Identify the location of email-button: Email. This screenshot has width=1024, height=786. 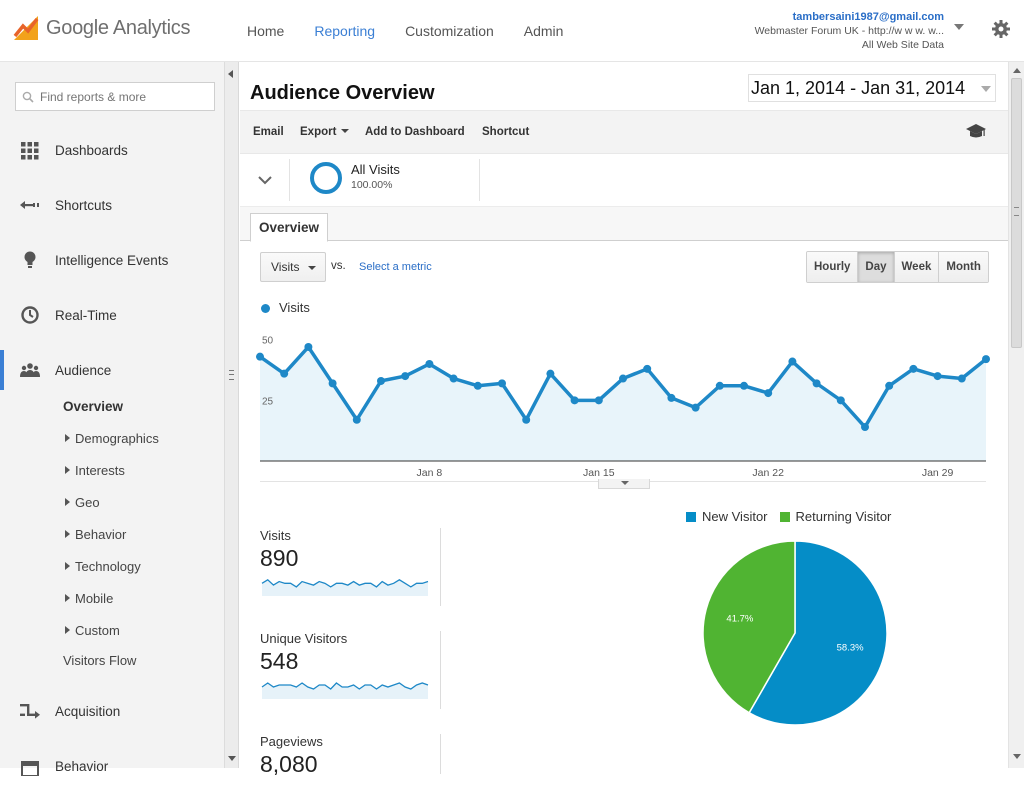
(268, 132).